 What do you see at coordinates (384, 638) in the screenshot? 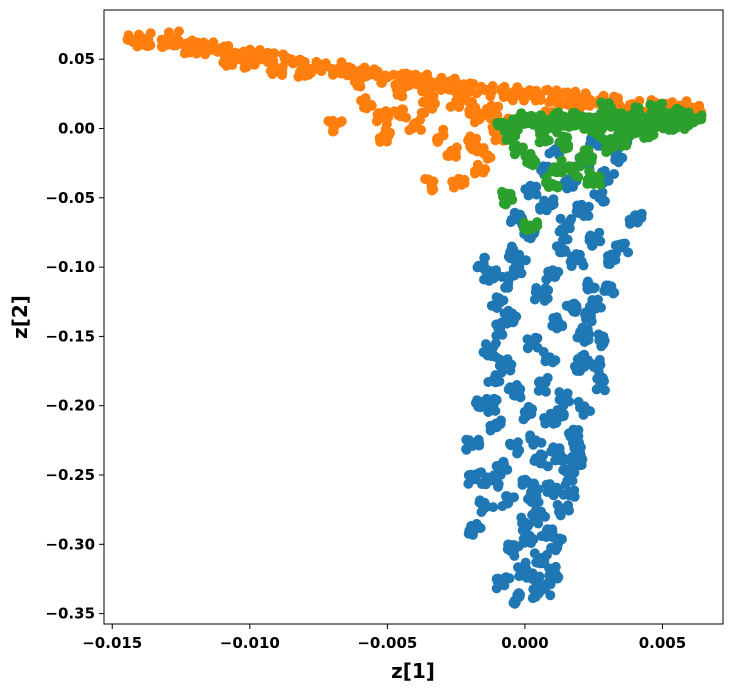
I see `x-axis-ticks: −0.015 −0.010 −0.005 0.000 0.005` at bounding box center [384, 638].